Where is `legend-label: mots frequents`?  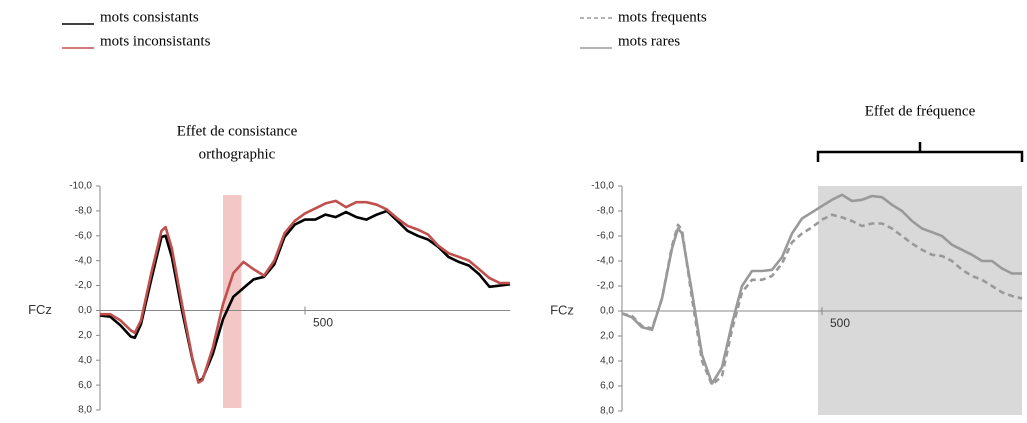
legend-label: mots frequents is located at coordinates (662, 17).